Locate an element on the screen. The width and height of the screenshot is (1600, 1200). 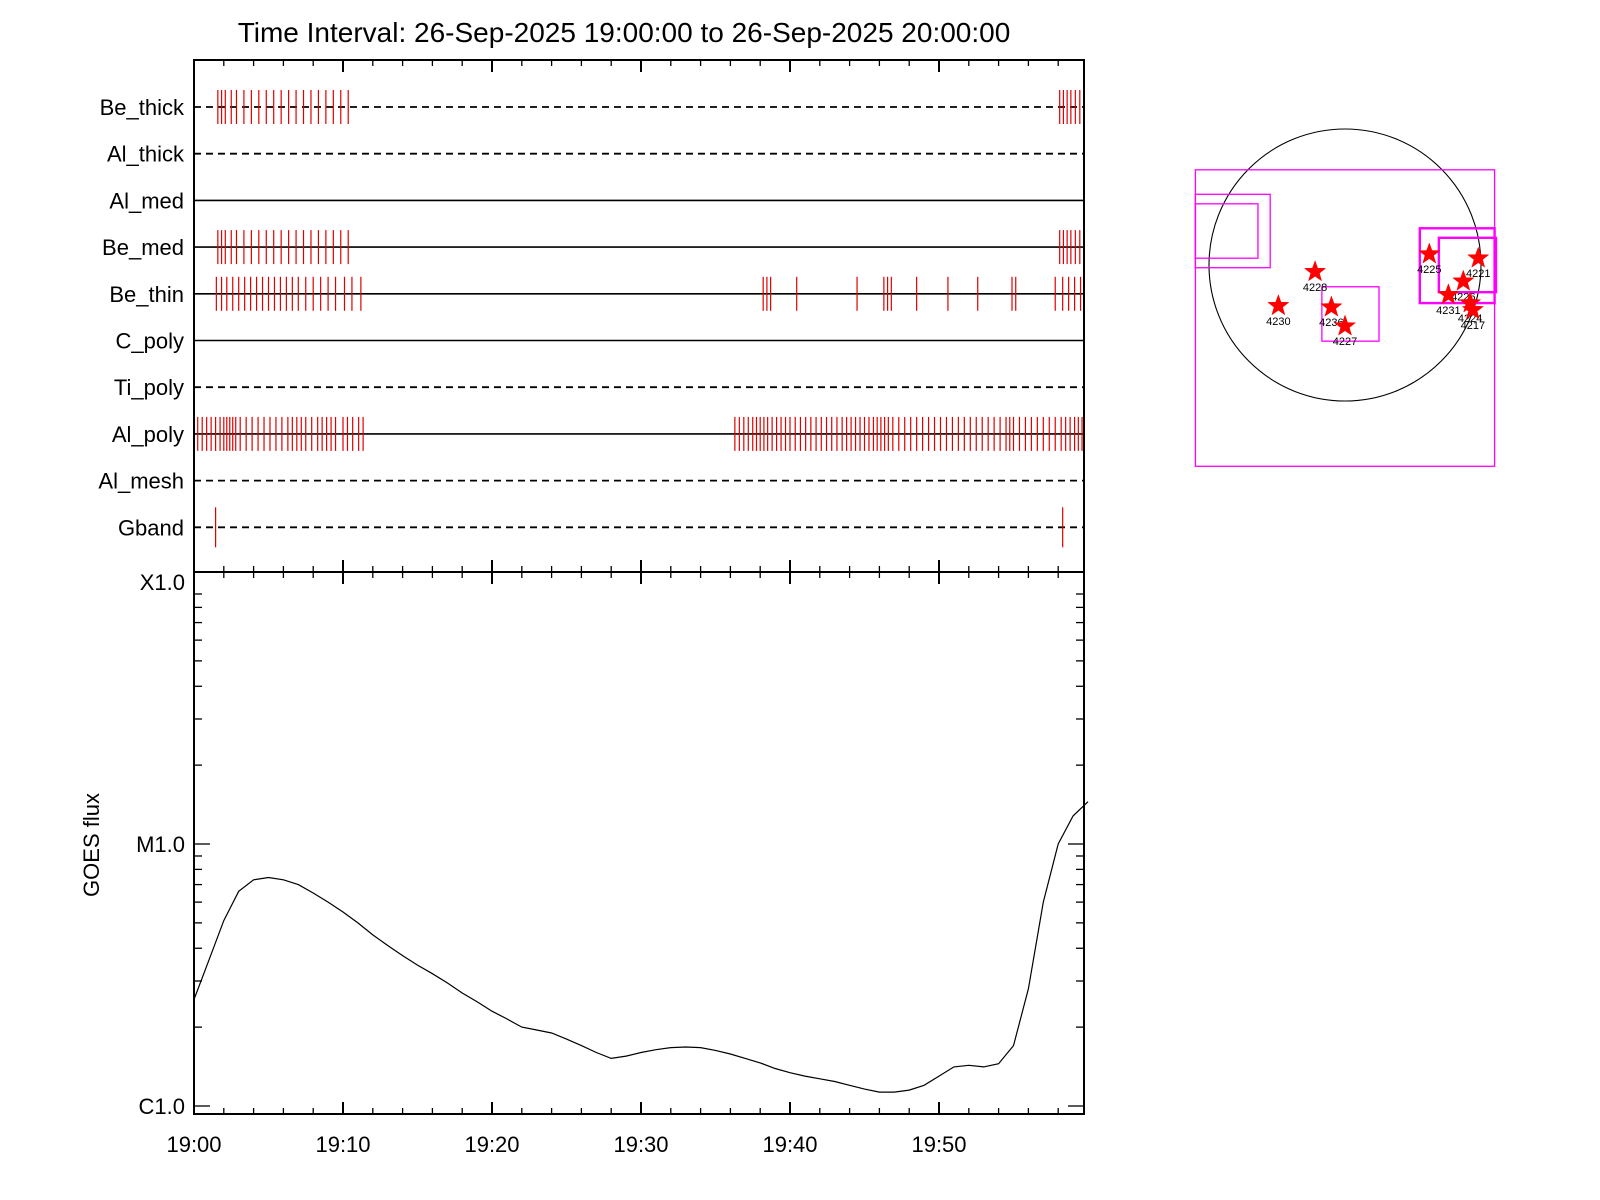
channel-label: Be_med is located at coordinates (143, 247).